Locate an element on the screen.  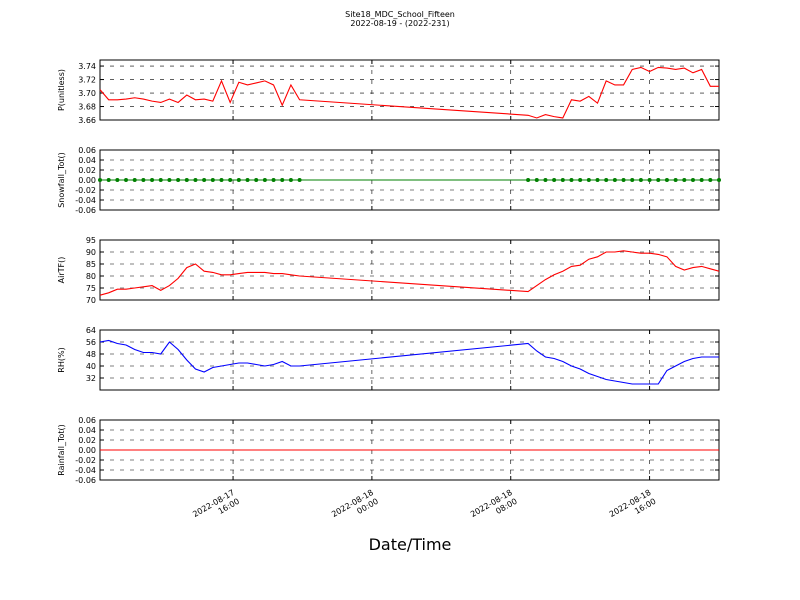
y-tick-label: 3.74 is located at coordinates (87, 66).